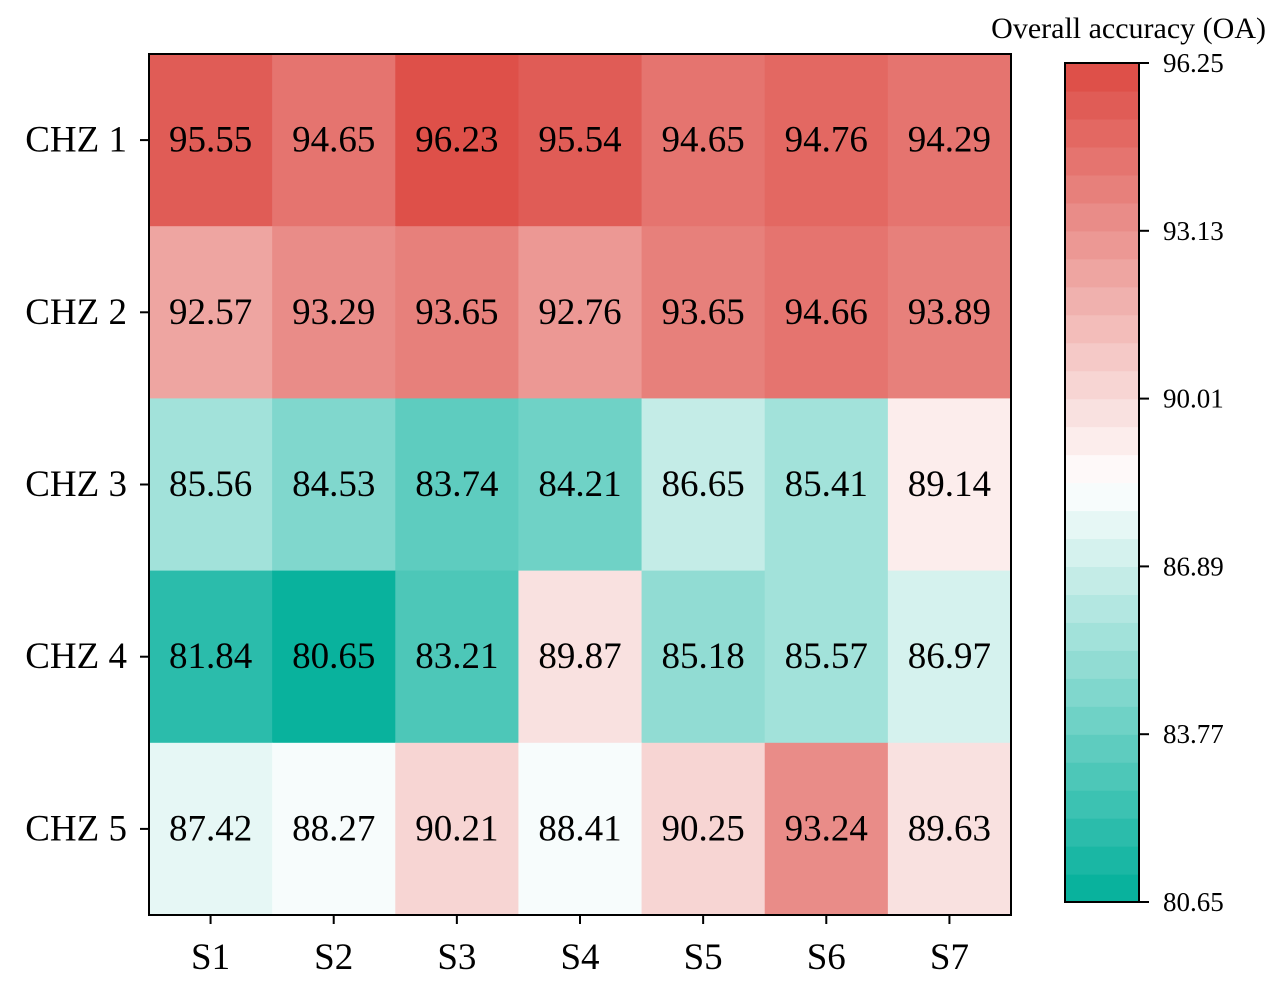 Image resolution: width=1280 pixels, height=988 pixels. What do you see at coordinates (76, 656) in the screenshot?
I see `y-tick-label: CHZ 4` at bounding box center [76, 656].